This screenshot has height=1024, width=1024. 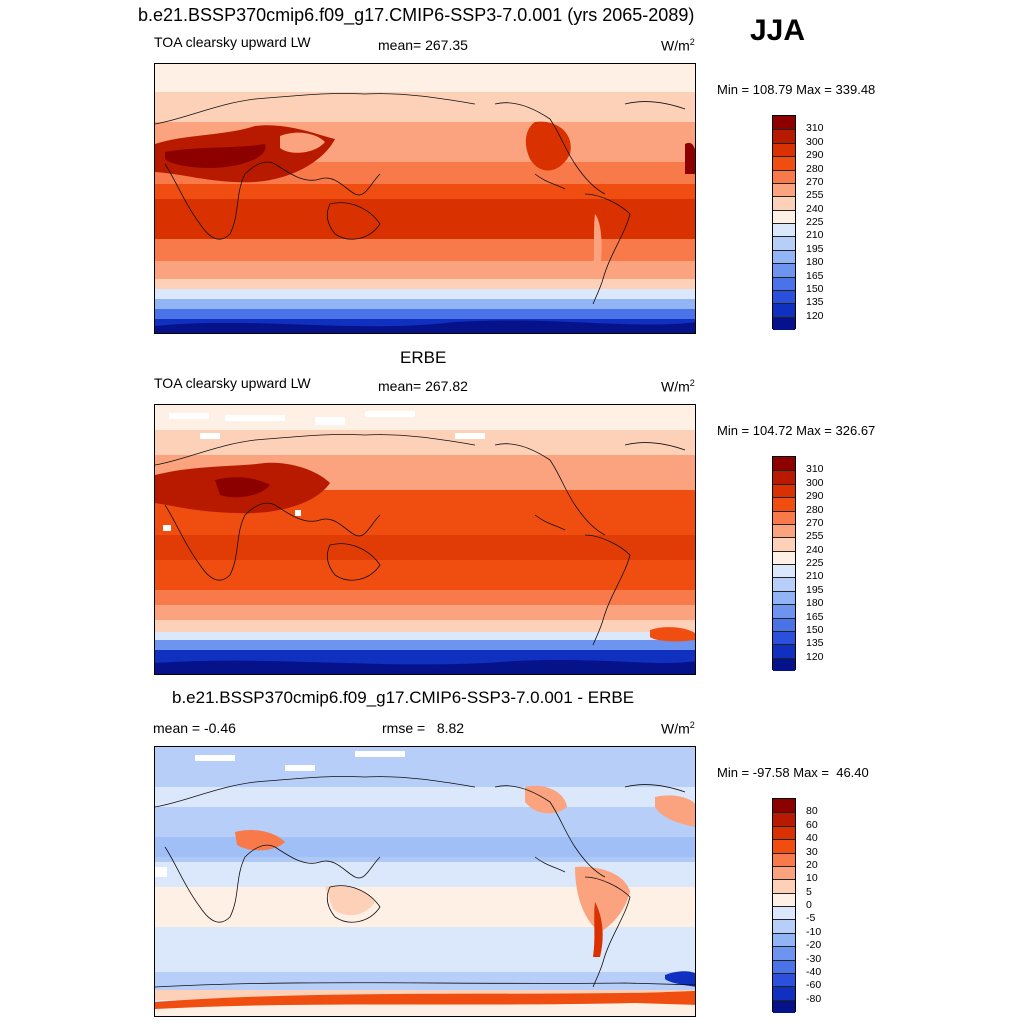 What do you see at coordinates (812, 838) in the screenshot?
I see `colorbar-tick-label: 40` at bounding box center [812, 838].